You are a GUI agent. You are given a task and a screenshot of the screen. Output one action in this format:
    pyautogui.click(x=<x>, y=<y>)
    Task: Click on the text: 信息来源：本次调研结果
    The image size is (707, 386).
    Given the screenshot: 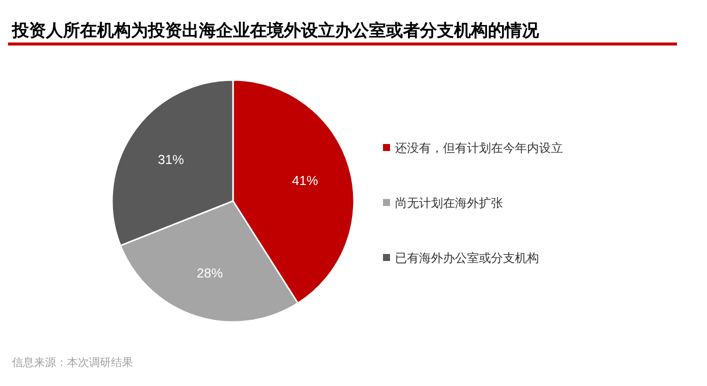 What is the action you would take?
    pyautogui.click(x=72, y=362)
    